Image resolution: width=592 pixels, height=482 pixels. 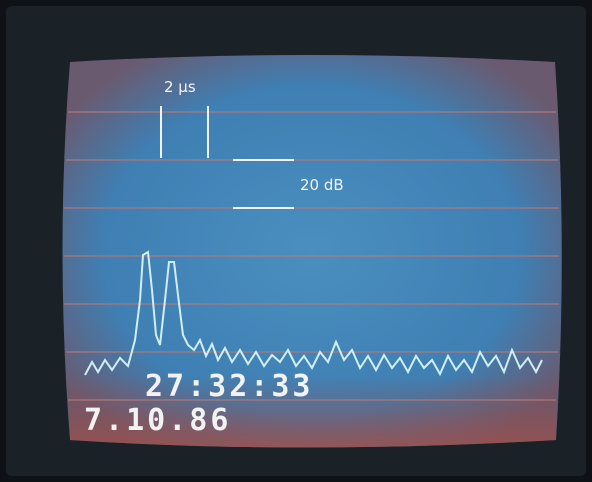 I want to click on timestamp: 27:32:33, so click(x=229, y=386).